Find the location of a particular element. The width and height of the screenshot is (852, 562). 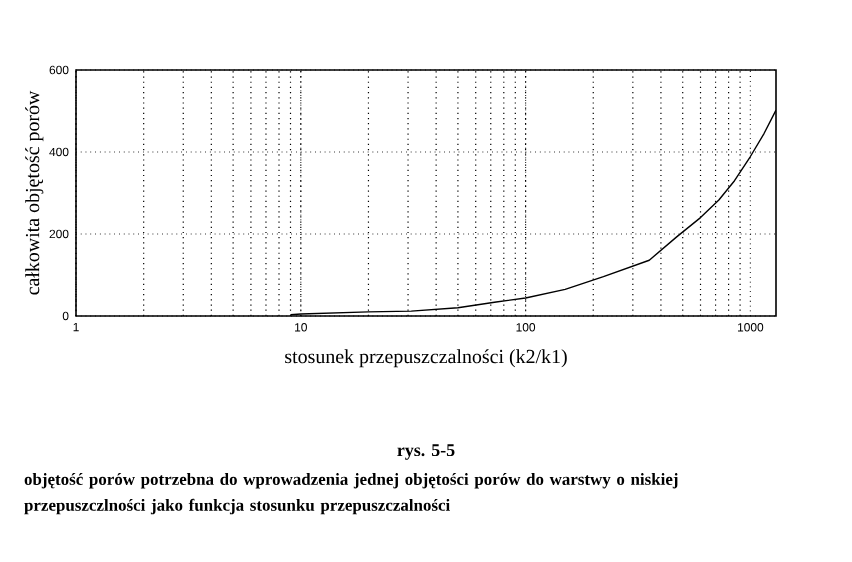

text: objętość porów potrzebna do wprowadzenia jednej objętości porów do warstwy o niskiej przepuszczlności jako funkcja stosunku przepuszczalności is located at coordinates (351, 494).